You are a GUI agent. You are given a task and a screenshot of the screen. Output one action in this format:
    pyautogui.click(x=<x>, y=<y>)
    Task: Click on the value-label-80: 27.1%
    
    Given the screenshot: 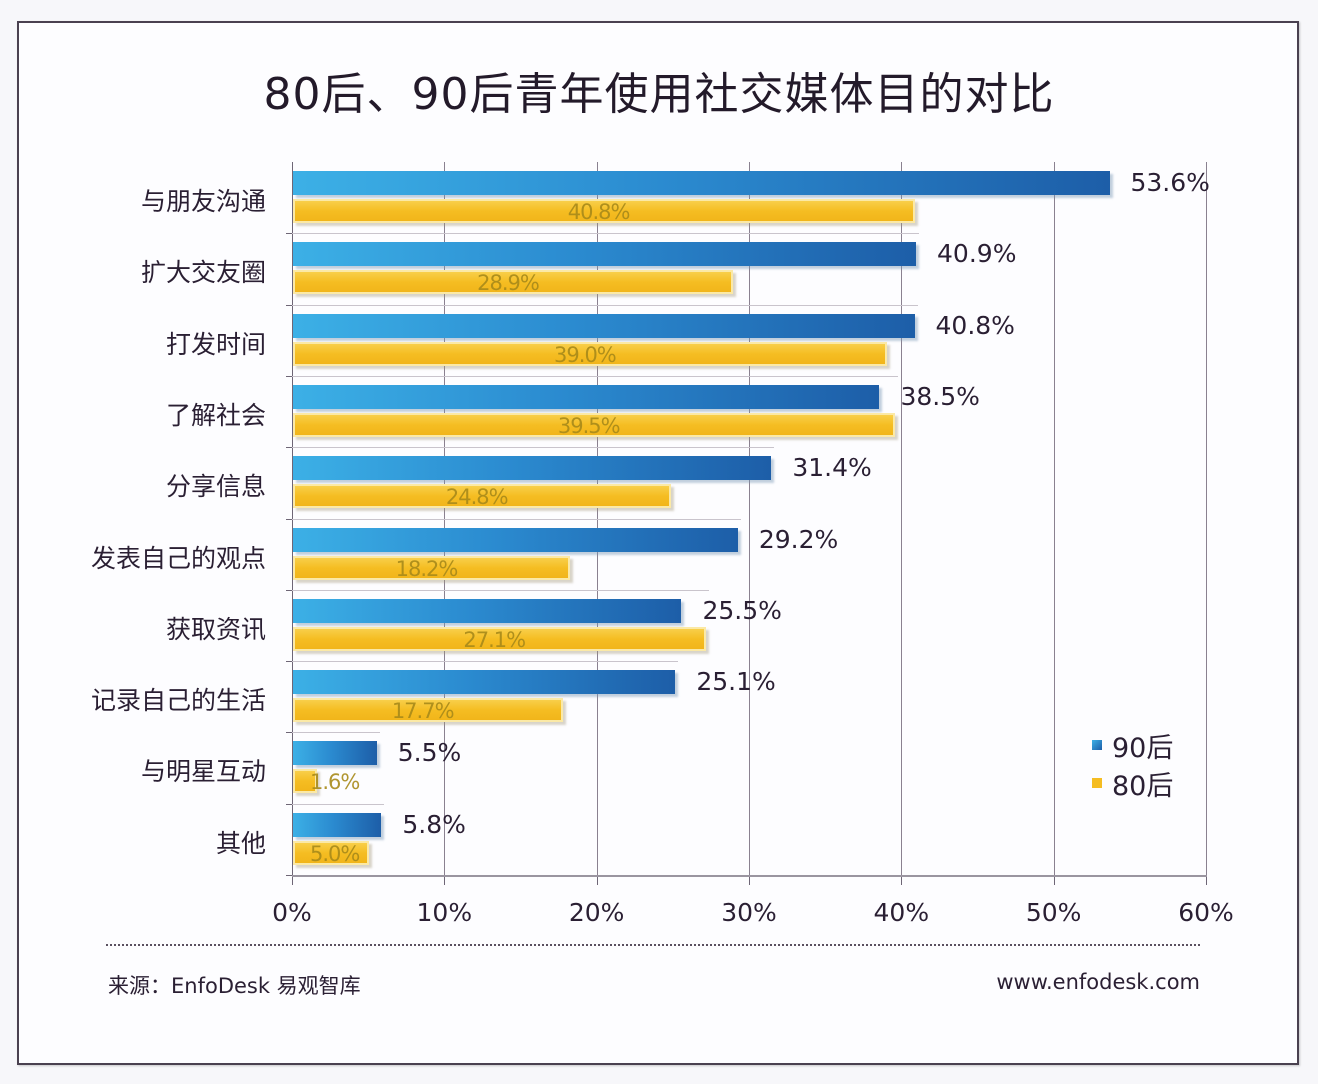 What is the action you would take?
    pyautogui.click(x=494, y=639)
    